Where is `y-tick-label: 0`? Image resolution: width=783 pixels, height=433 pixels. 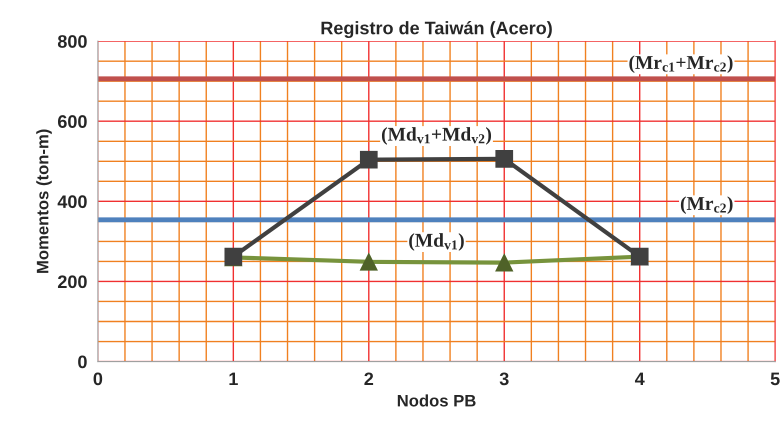 y-tick-label: 0 is located at coordinates (82, 361).